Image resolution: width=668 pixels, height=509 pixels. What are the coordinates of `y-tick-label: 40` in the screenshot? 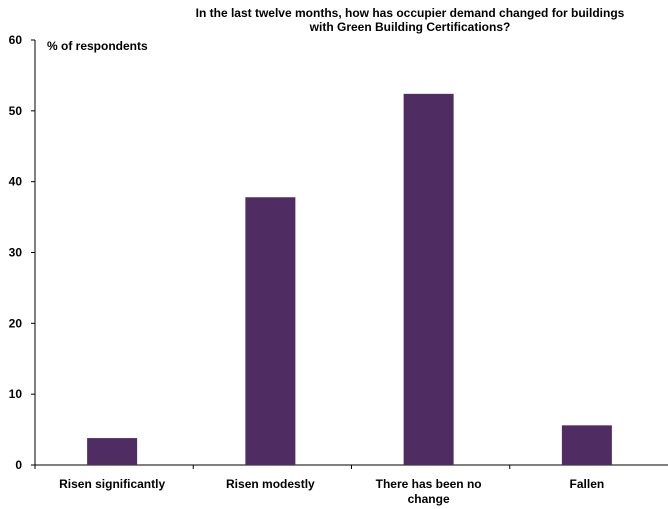 It's located at (16, 182).